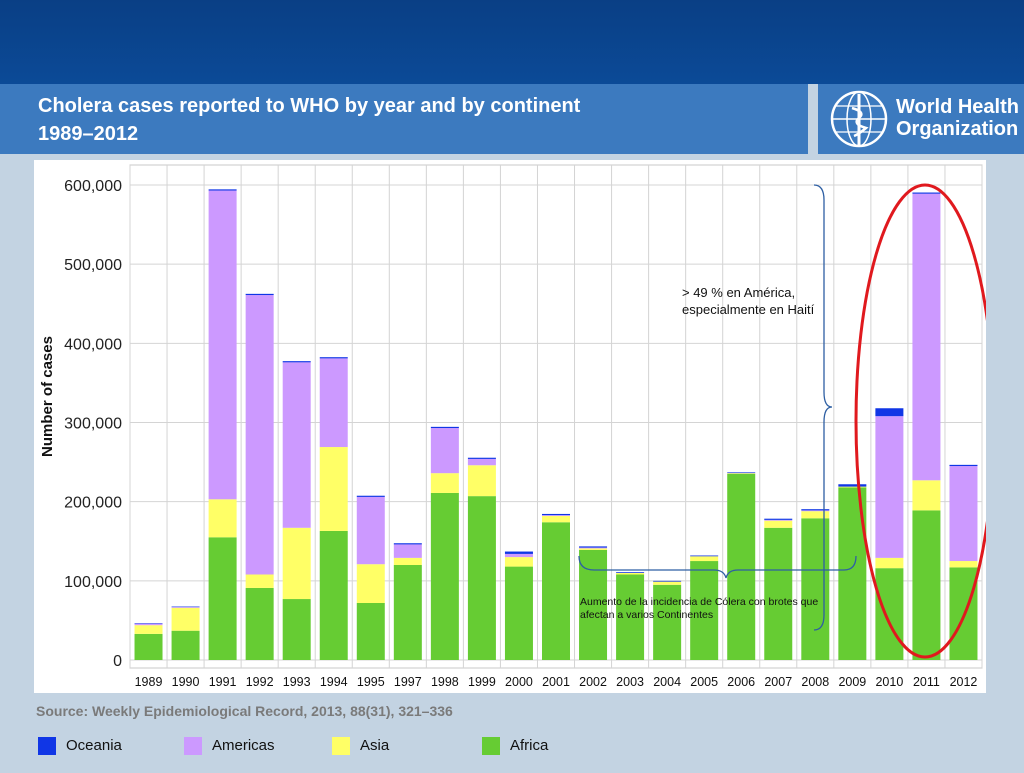 This screenshot has width=1024, height=773. I want to click on bar-americas-2008, so click(815, 511).